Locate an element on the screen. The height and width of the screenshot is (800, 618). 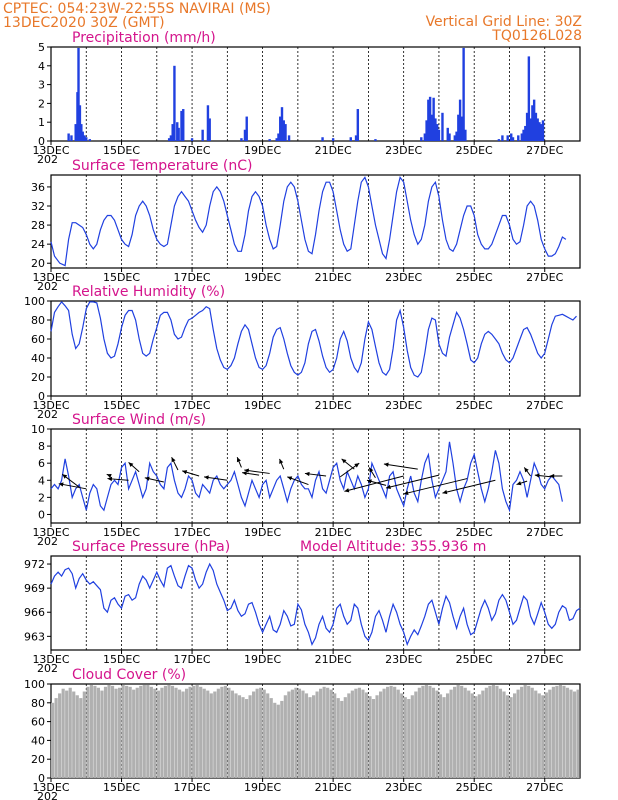
x-tick-label: 13DEC is located at coordinates (50, 277).